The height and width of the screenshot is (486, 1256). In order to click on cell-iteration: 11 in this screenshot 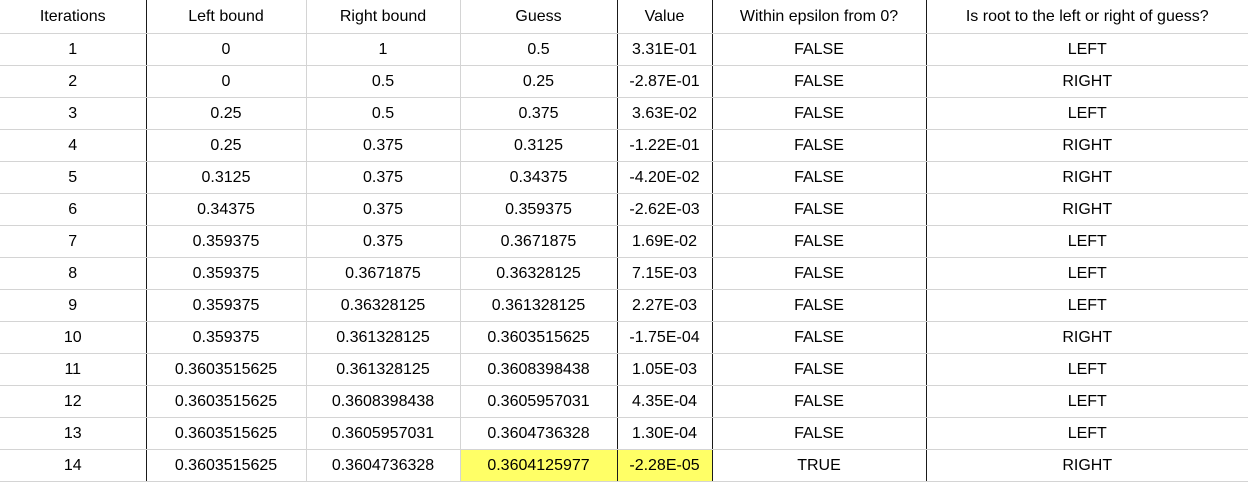, I will do `click(73, 369)`.